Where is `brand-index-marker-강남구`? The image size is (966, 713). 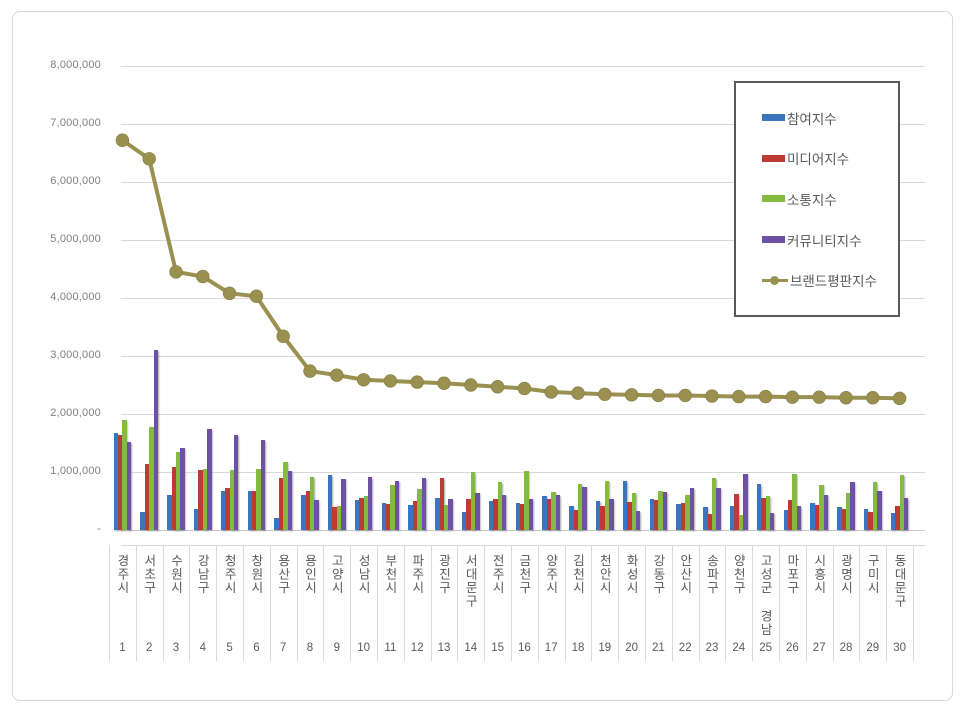
brand-index-marker-강남구 is located at coordinates (203, 276).